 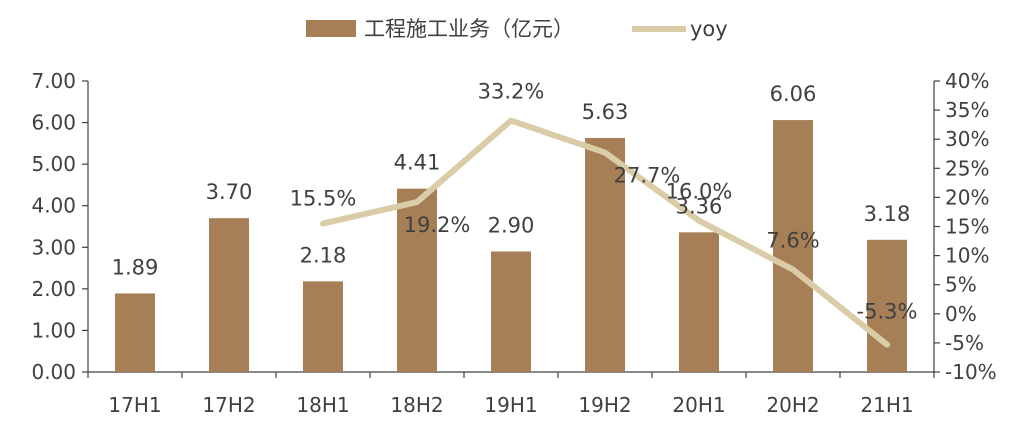 I want to click on yoy-value-label: 16.0%, so click(x=699, y=192).